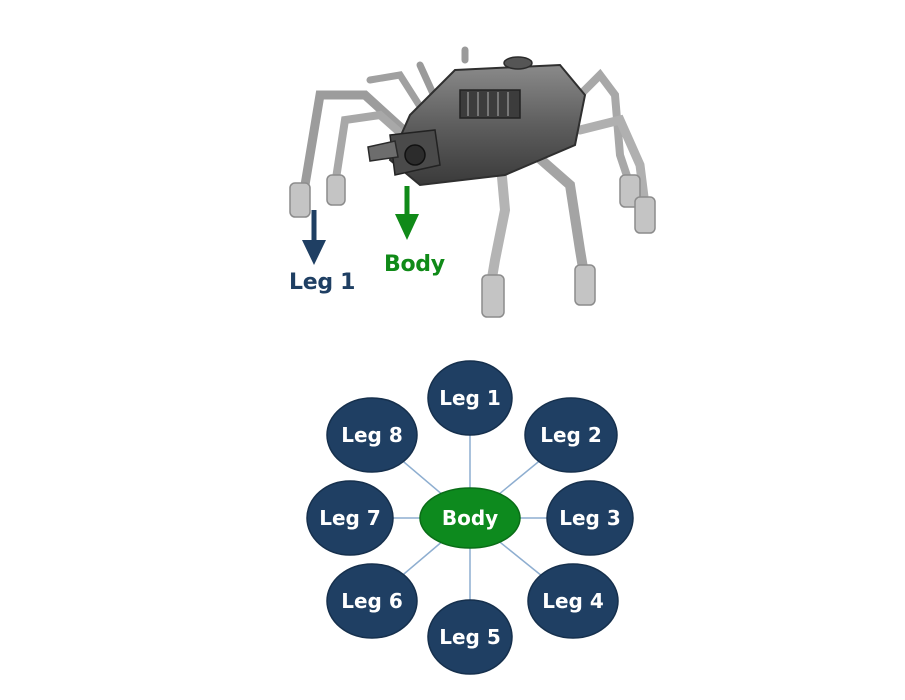  I want to click on body-callout-label: Body, so click(414, 264).